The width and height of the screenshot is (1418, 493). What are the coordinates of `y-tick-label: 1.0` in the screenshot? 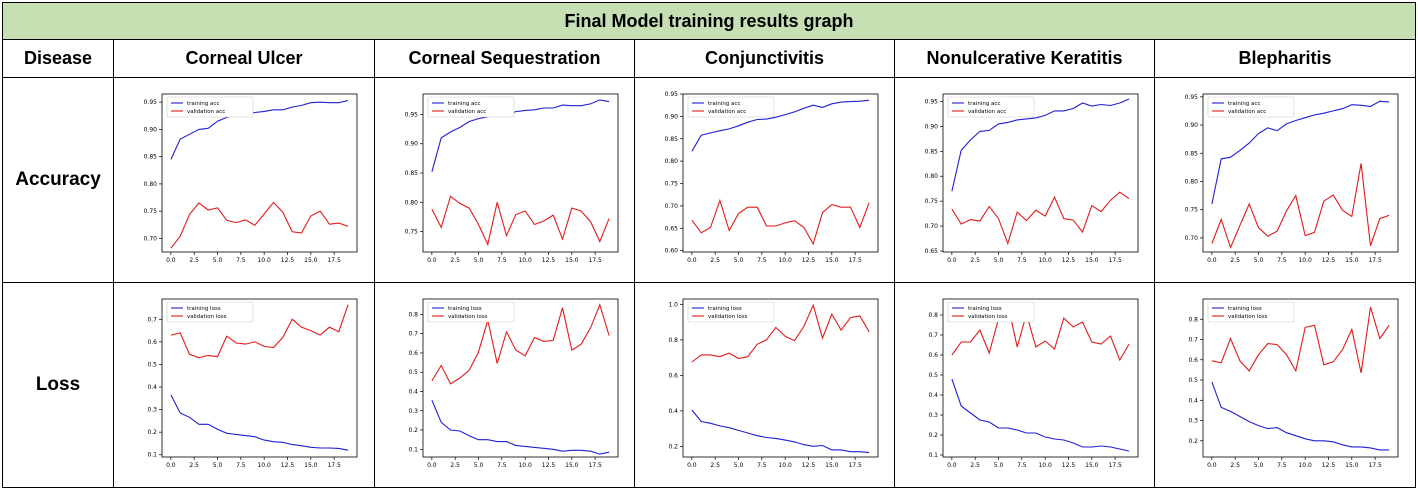 It's located at (673, 304).